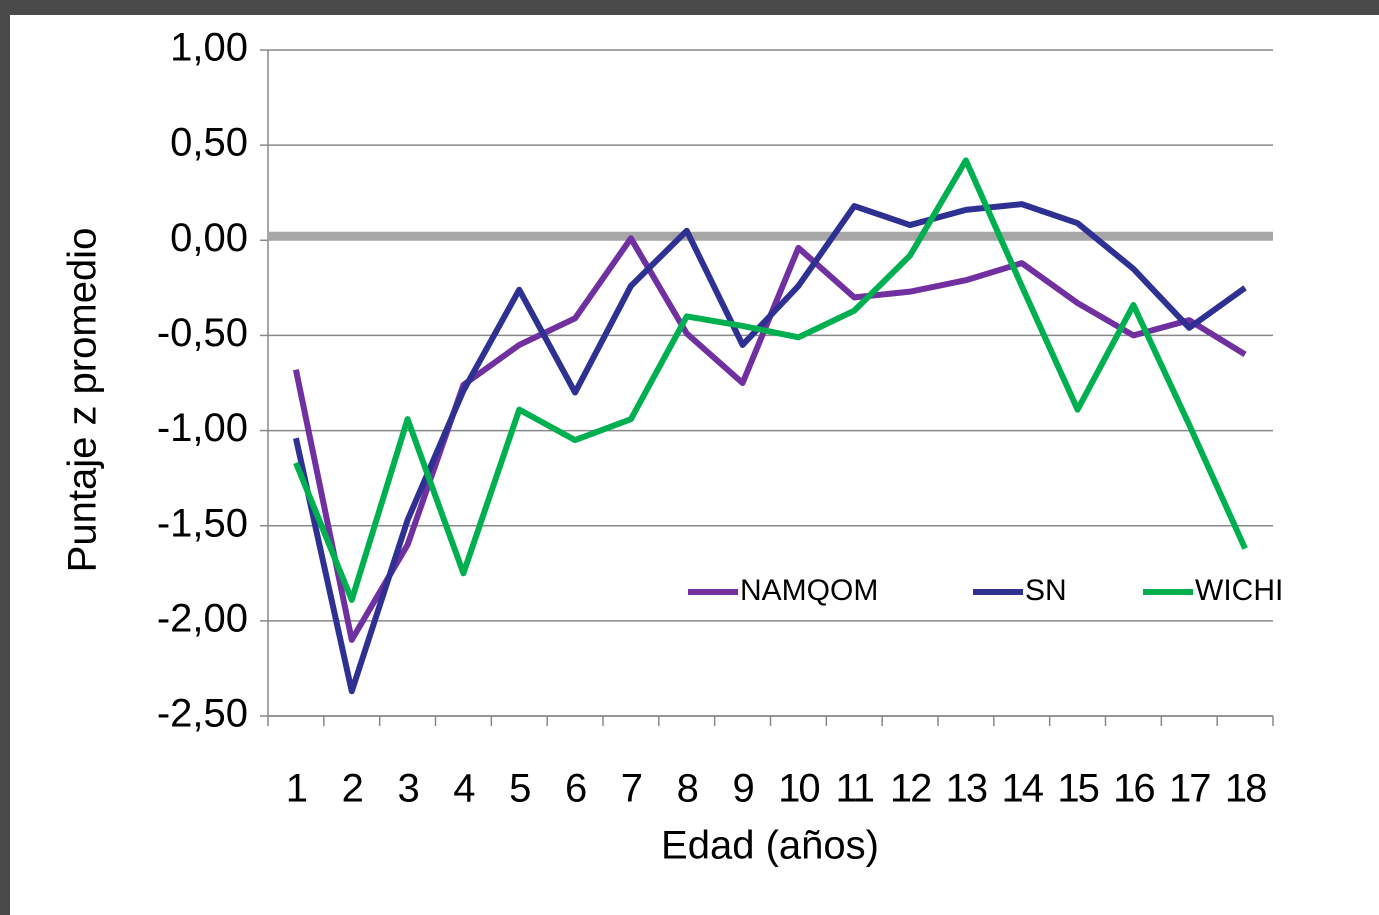 The width and height of the screenshot is (1379, 915). What do you see at coordinates (519, 789) in the screenshot?
I see `x-tick-label: 5` at bounding box center [519, 789].